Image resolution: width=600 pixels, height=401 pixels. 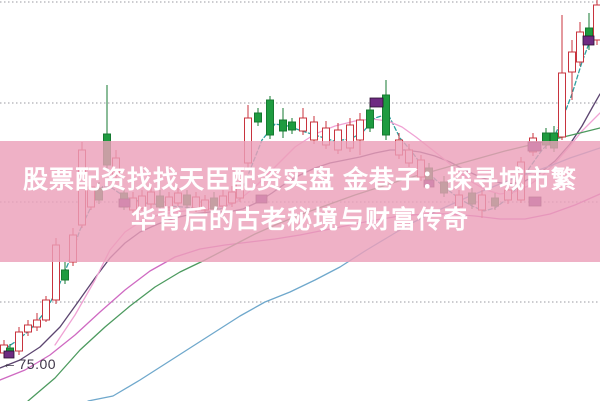 What do you see at coordinates (300, 179) in the screenshot?
I see `banner-text-line-1: 股票配资找找天臣配资实盘 金巷子：探寻城市繁` at bounding box center [300, 179].